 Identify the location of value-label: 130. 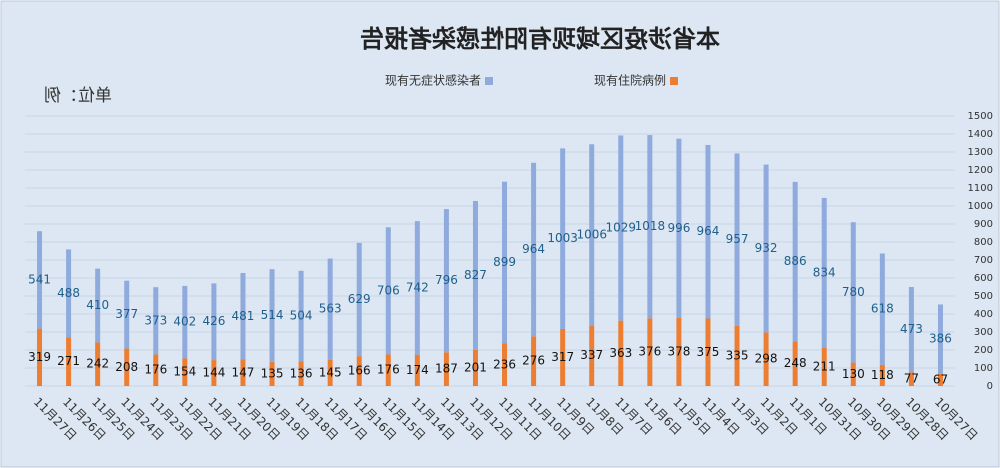
(853, 374).